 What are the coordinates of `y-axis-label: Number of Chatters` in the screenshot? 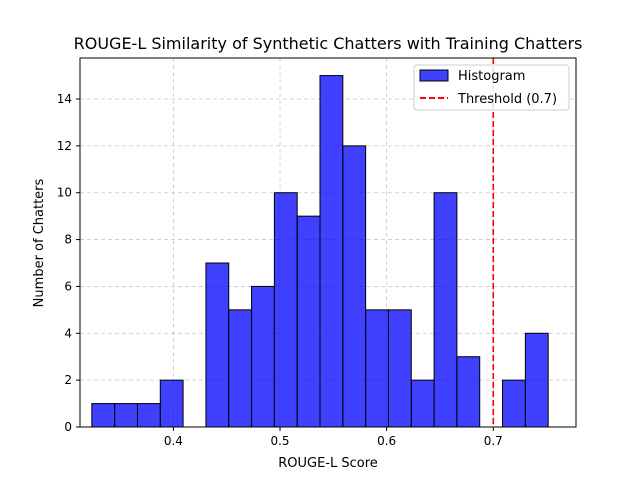 It's located at (39, 242).